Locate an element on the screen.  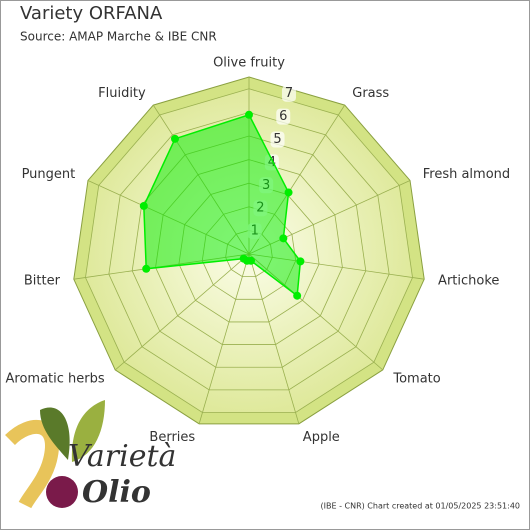
logo: Varietà Olio is located at coordinates (90, 455).